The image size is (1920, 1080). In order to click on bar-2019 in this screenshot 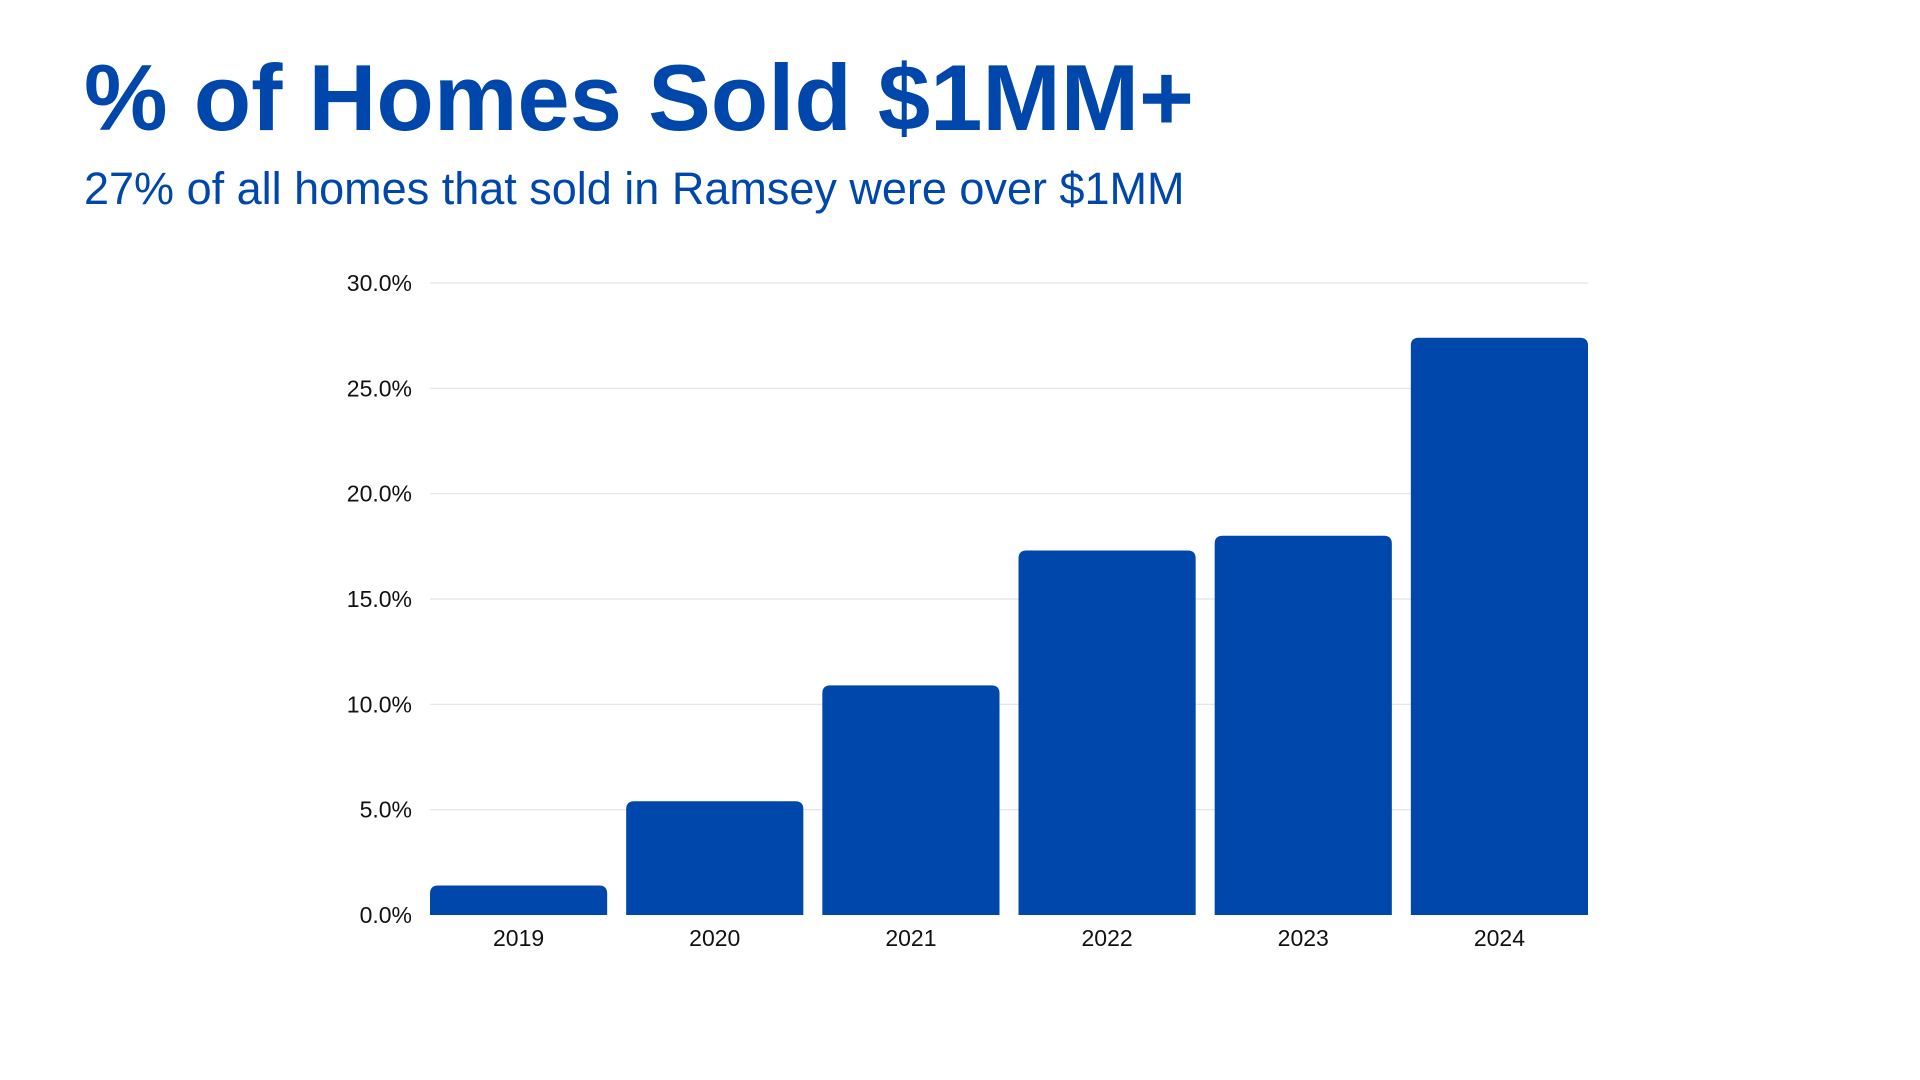, I will do `click(519, 900)`.